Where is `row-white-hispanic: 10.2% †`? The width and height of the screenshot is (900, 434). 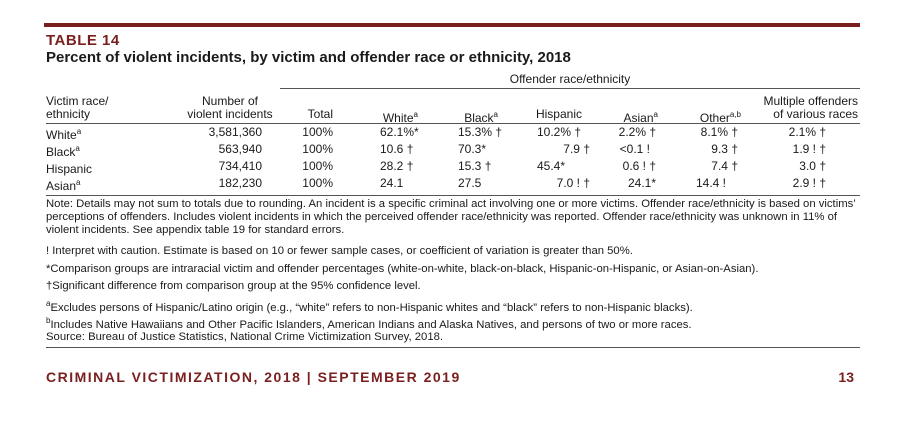
row-white-hispanic: 10.2% † is located at coordinates (559, 132).